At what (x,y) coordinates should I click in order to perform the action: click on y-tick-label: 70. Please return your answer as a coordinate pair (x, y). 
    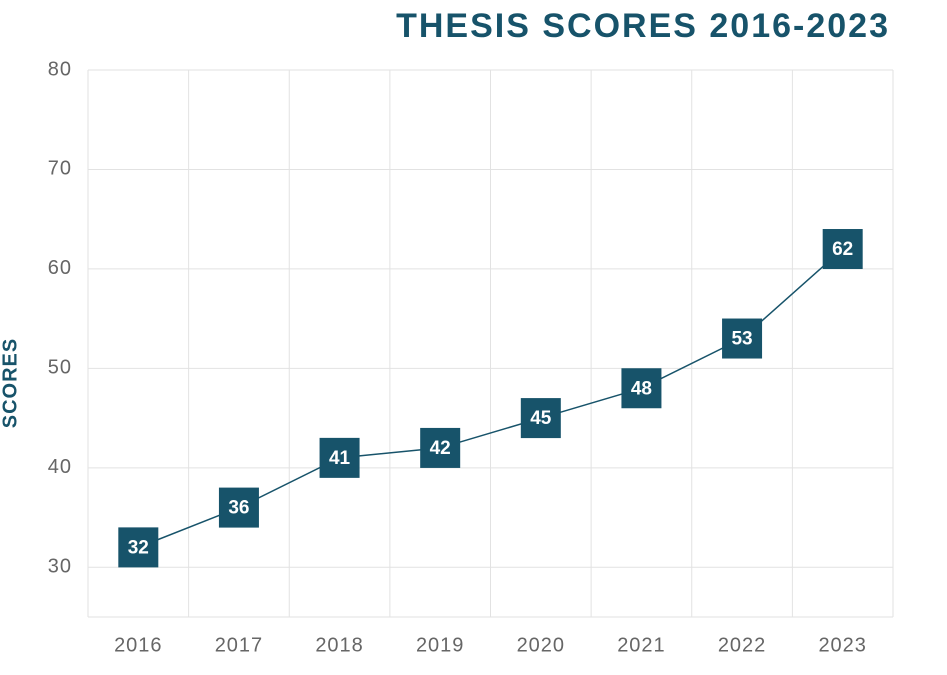
    Looking at the image, I should click on (60, 169).